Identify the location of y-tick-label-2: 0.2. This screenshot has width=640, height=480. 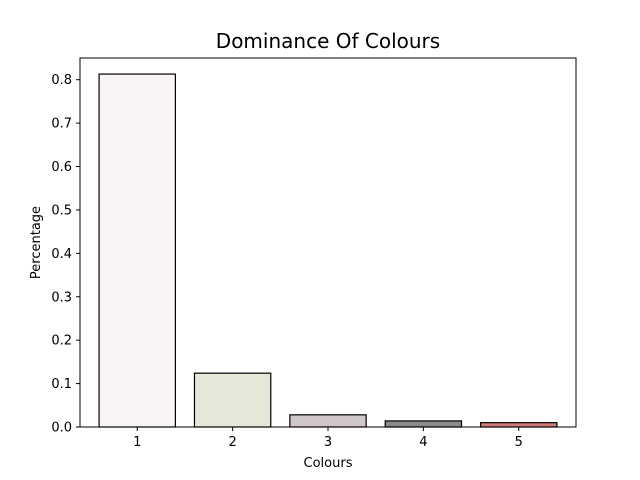
(61, 341).